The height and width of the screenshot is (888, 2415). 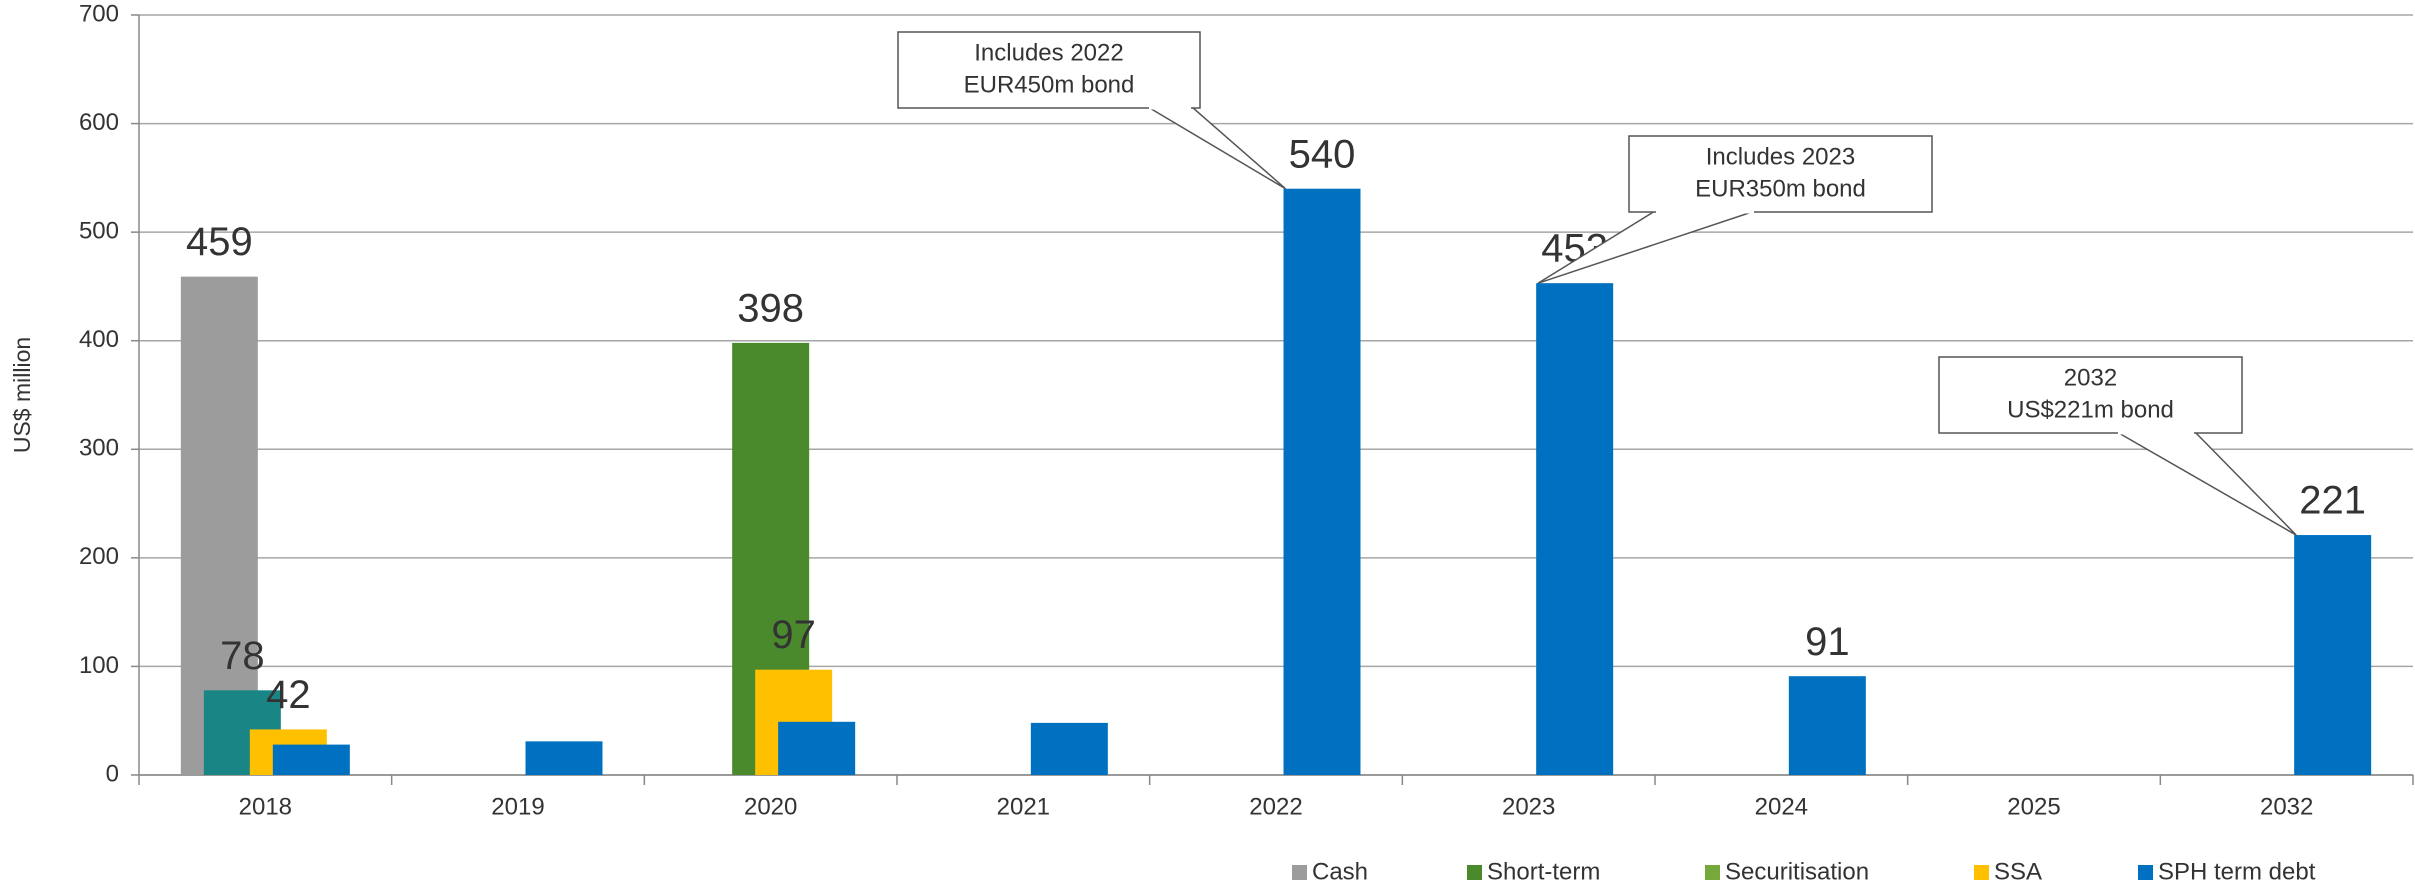 I want to click on data-label: 459, so click(x=219, y=242).